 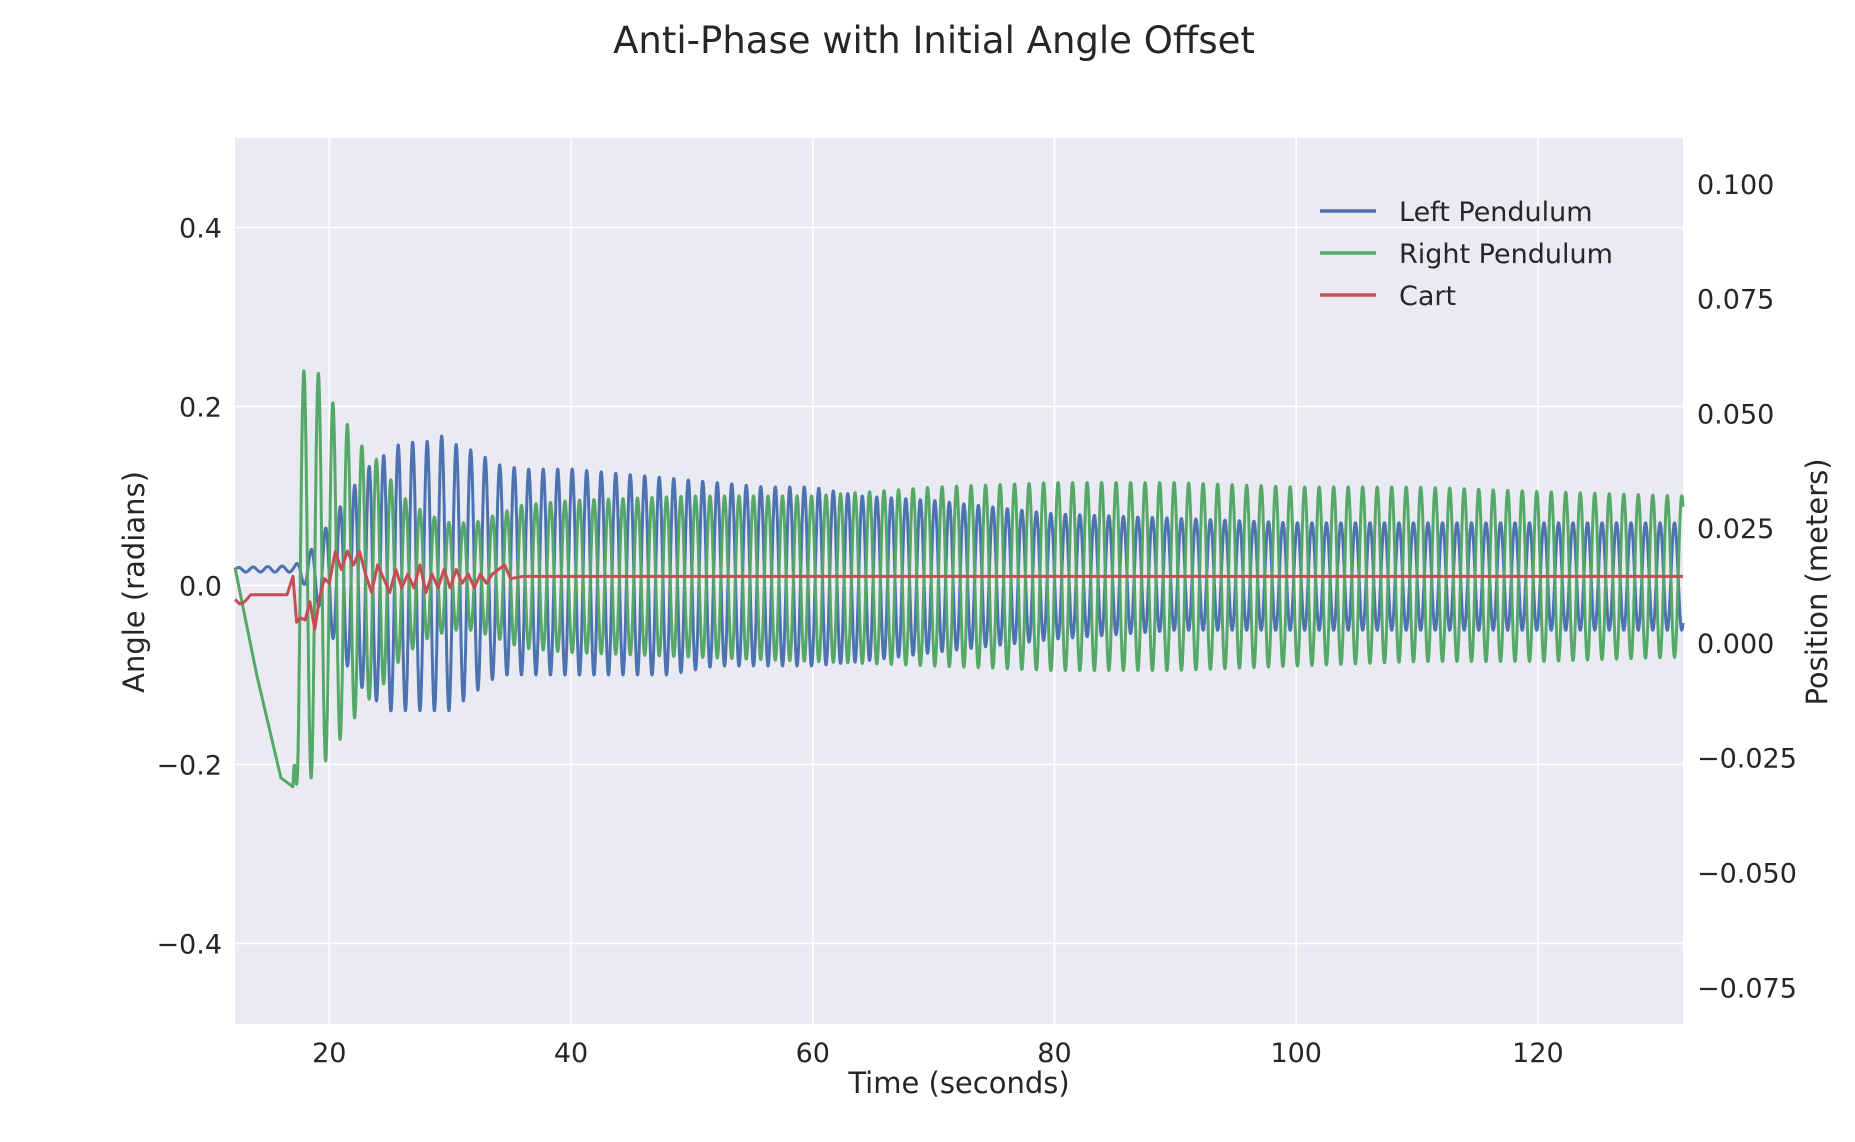 What do you see at coordinates (1747, 759) in the screenshot?
I see `y2-tick-label: −0.025` at bounding box center [1747, 759].